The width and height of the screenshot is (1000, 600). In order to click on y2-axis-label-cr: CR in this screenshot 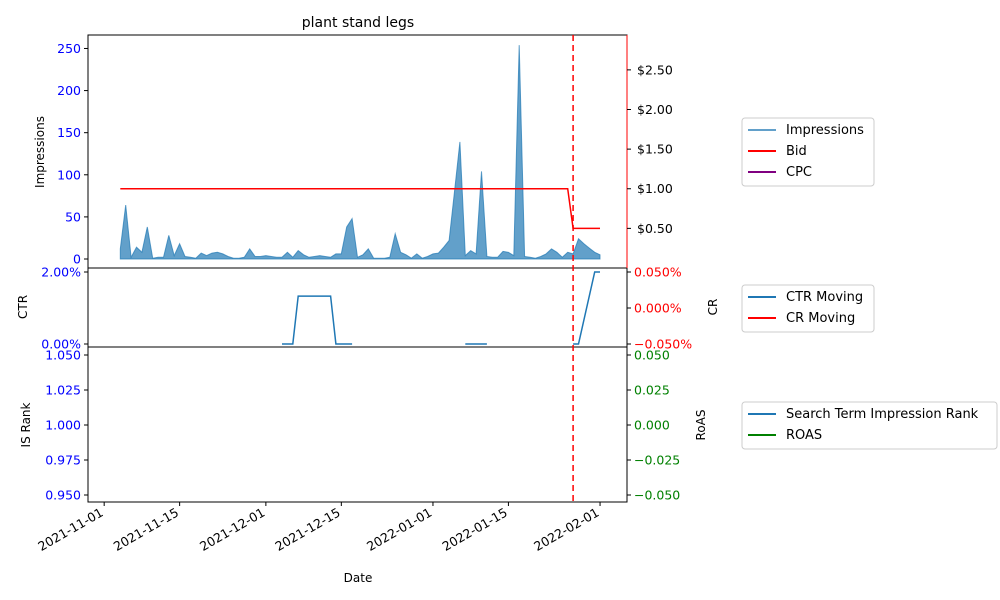, I will do `click(713, 307)`.